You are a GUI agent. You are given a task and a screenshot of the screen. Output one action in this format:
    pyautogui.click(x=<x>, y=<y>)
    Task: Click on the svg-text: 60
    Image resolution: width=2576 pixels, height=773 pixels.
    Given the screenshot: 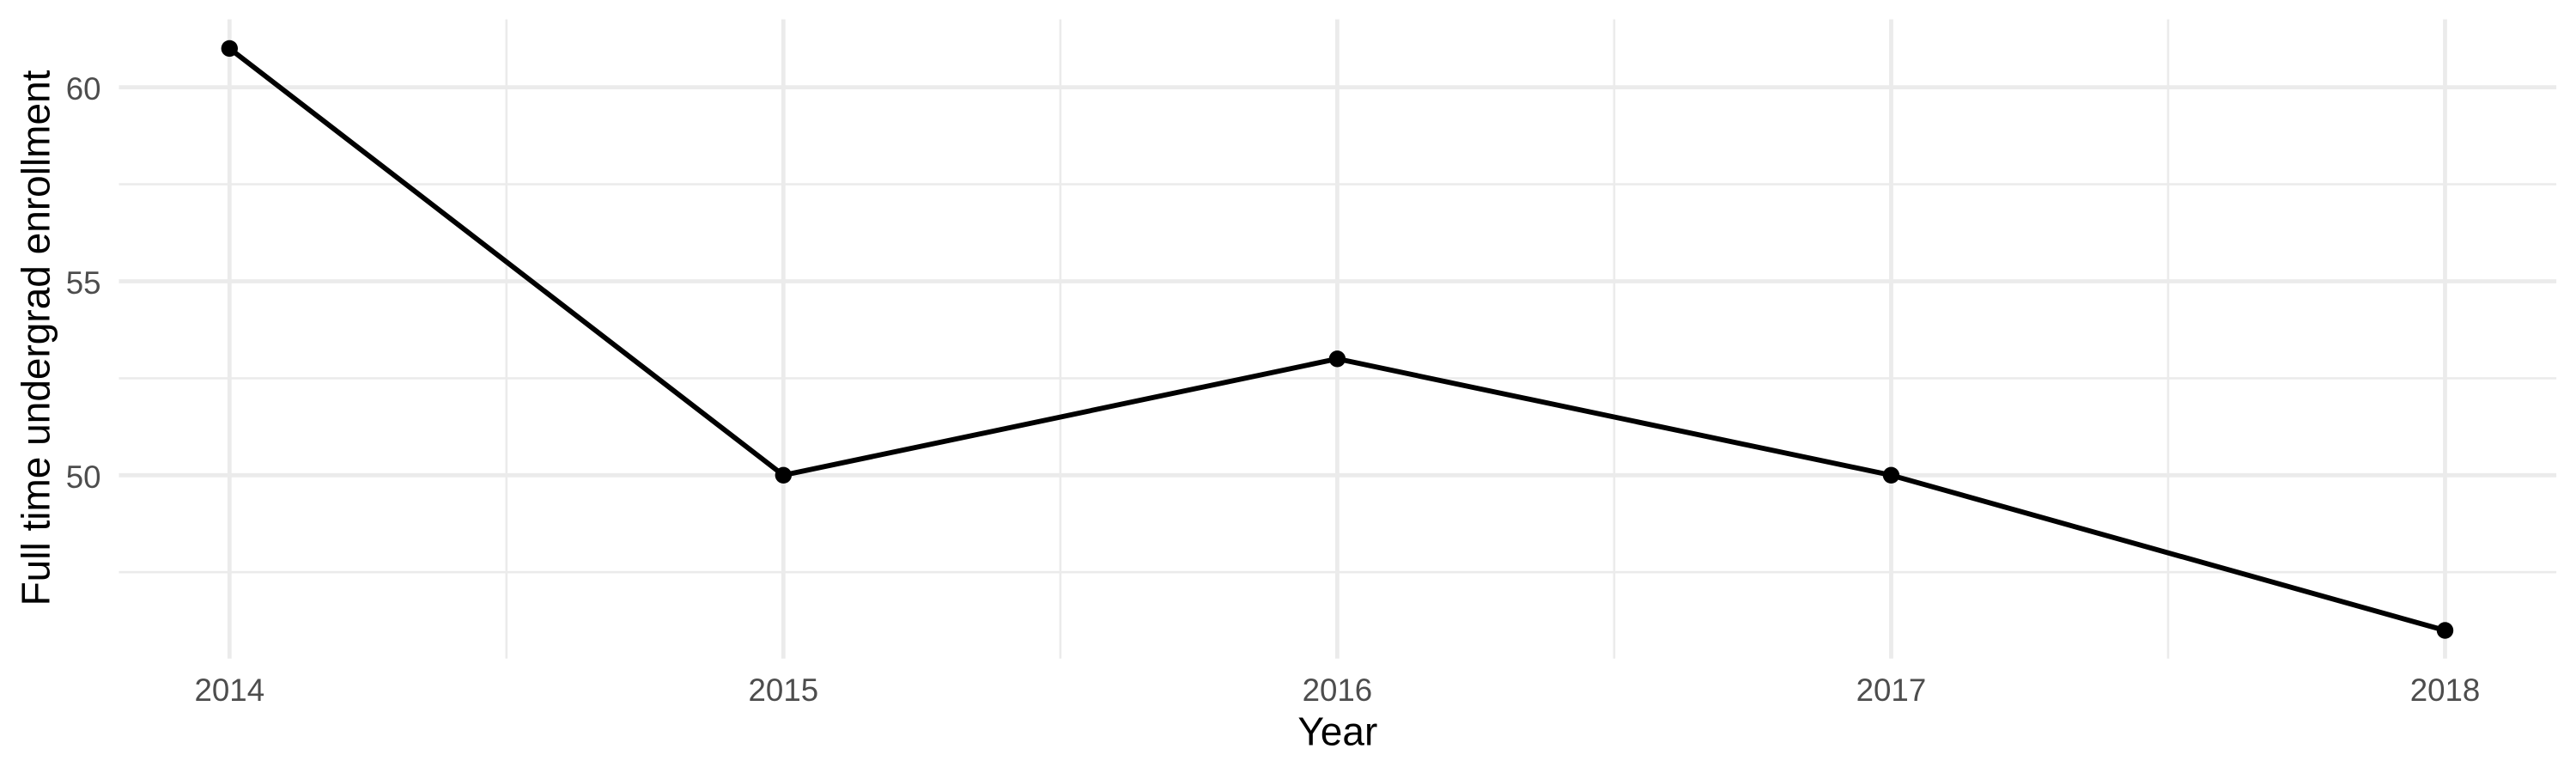 What is the action you would take?
    pyautogui.click(x=83, y=89)
    